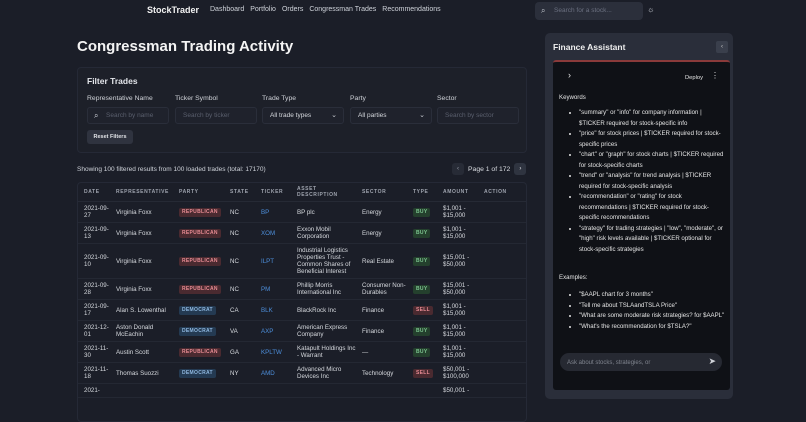  I want to click on ticker-link: BP, so click(265, 212).